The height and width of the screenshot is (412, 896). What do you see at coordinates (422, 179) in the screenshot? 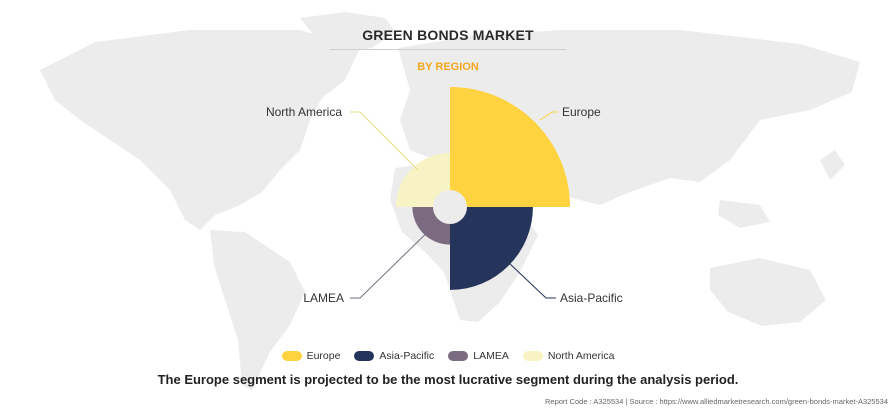
I see `rose-slice-north-america` at bounding box center [422, 179].